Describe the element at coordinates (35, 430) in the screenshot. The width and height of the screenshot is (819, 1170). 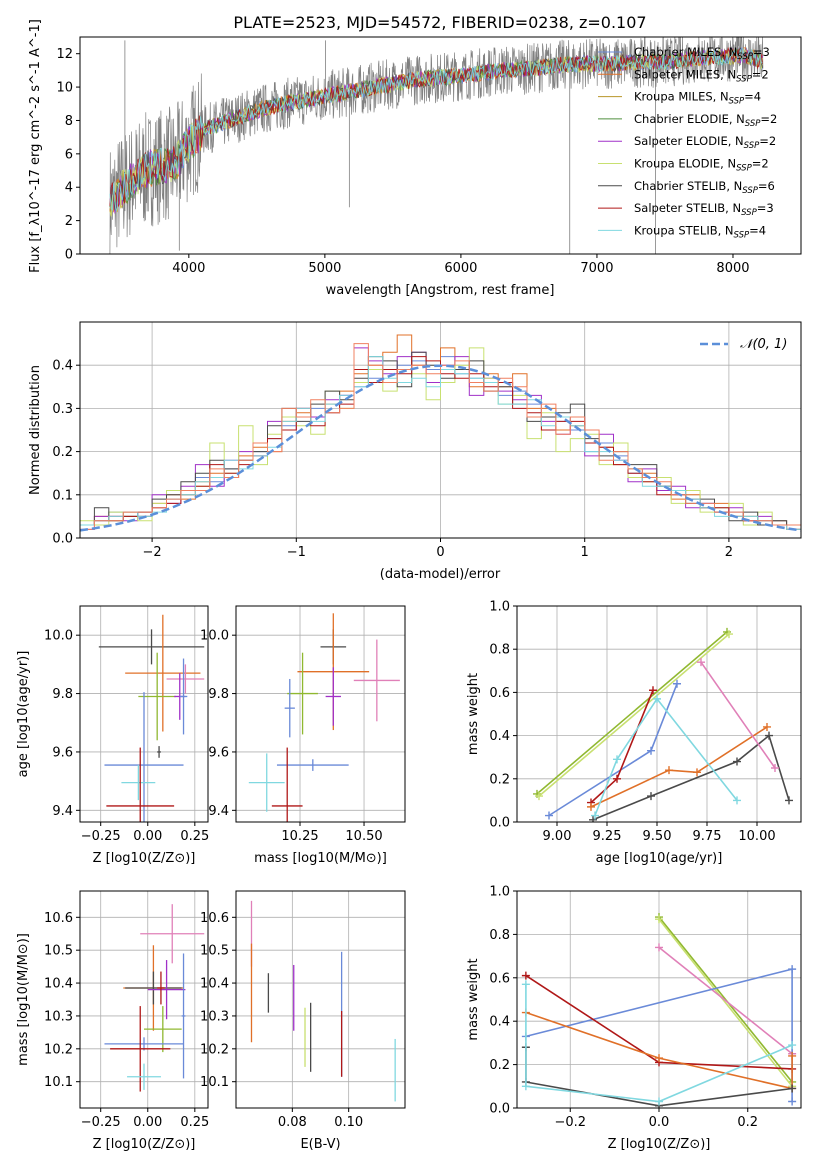
I see `y-axis-label: Normed distribution` at that location.